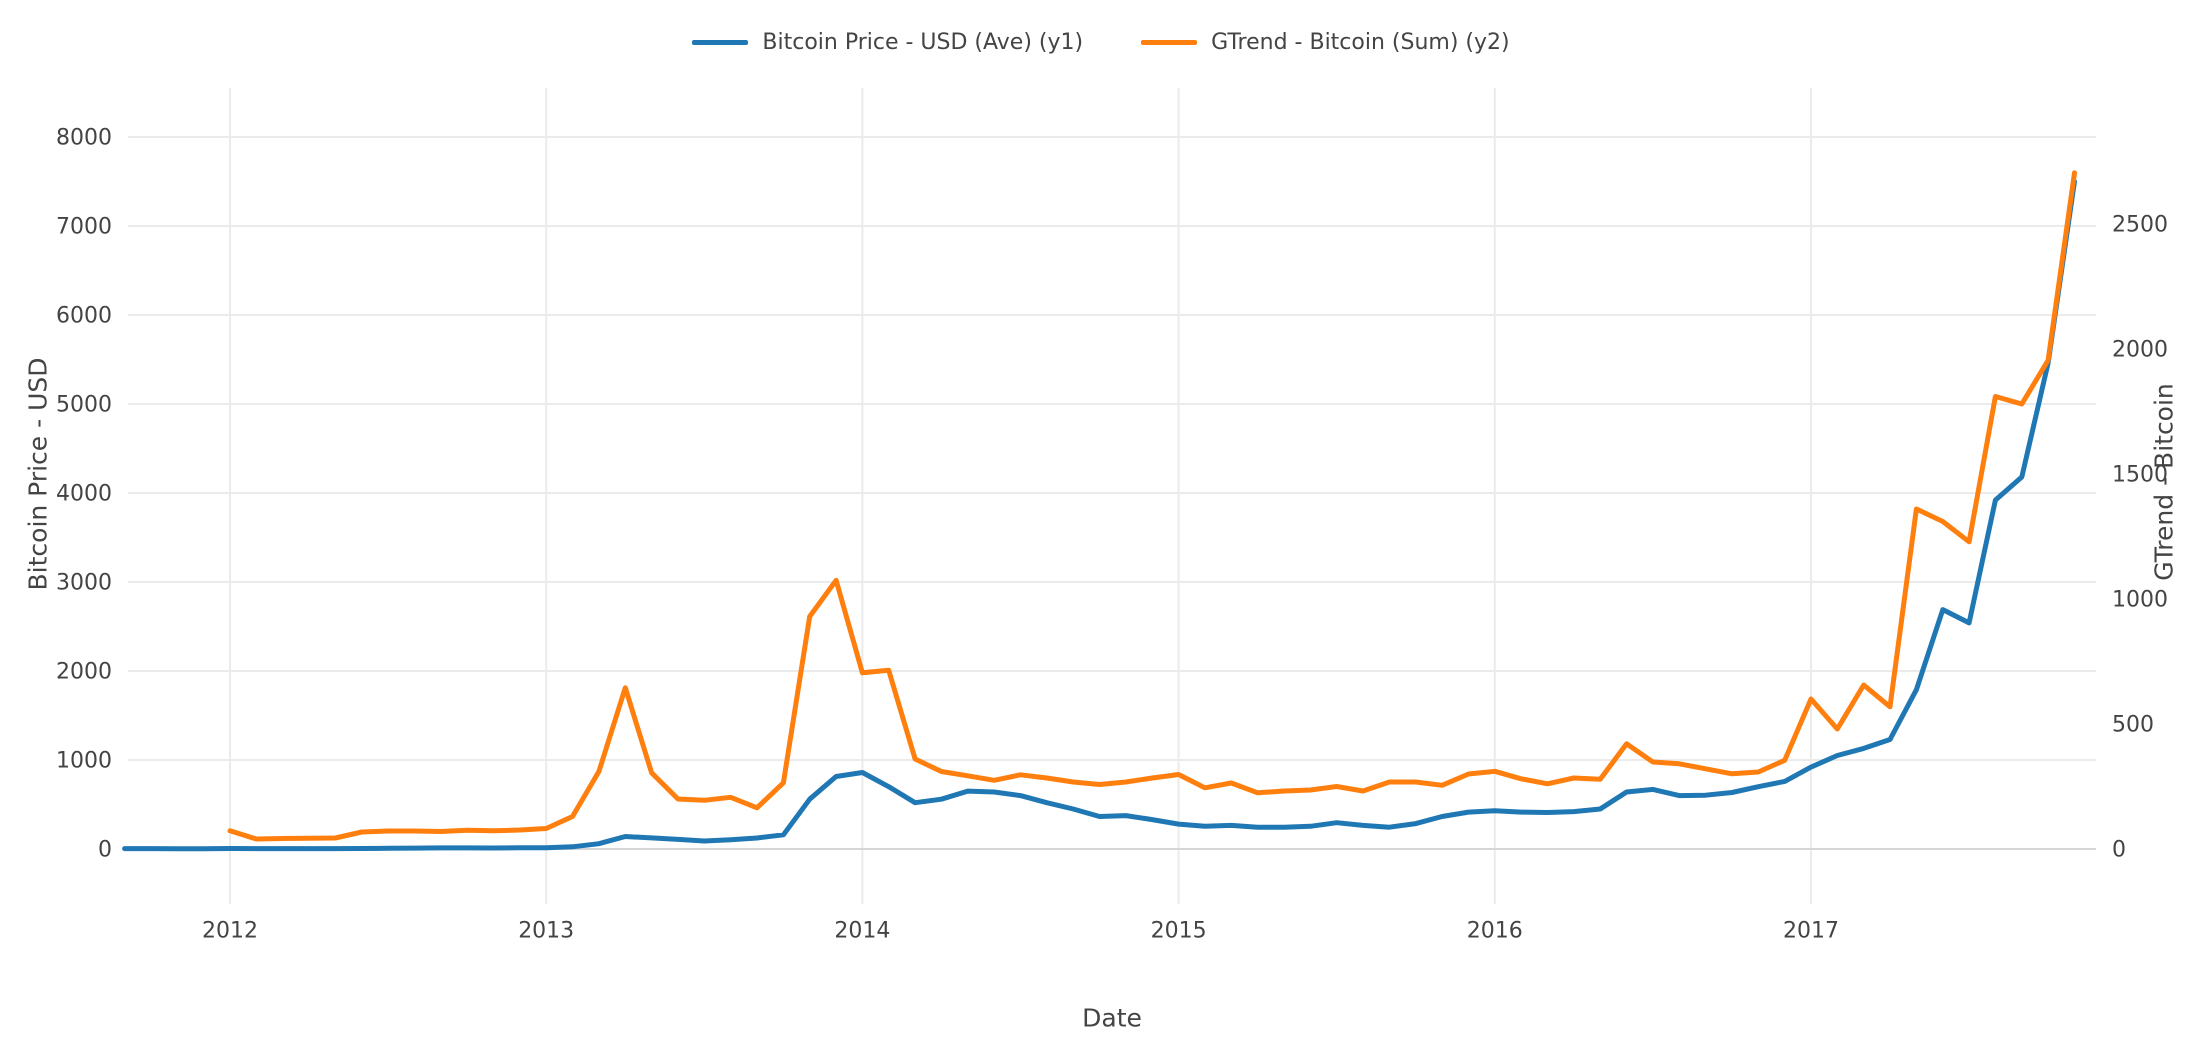 This screenshot has height=1052, width=2202. I want to click on legend-item-gtrend: GTrend - Bitcoin (Sum) (y2), so click(1325, 42).